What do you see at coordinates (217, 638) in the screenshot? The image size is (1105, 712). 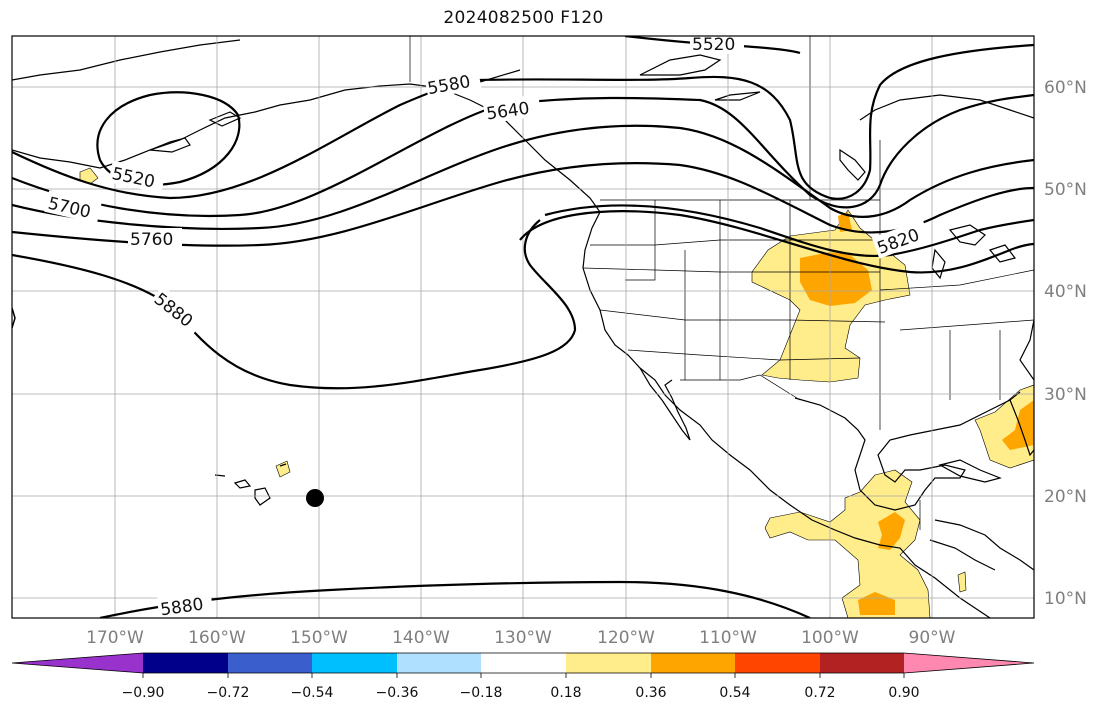 I see `lon-label: 160°W` at bounding box center [217, 638].